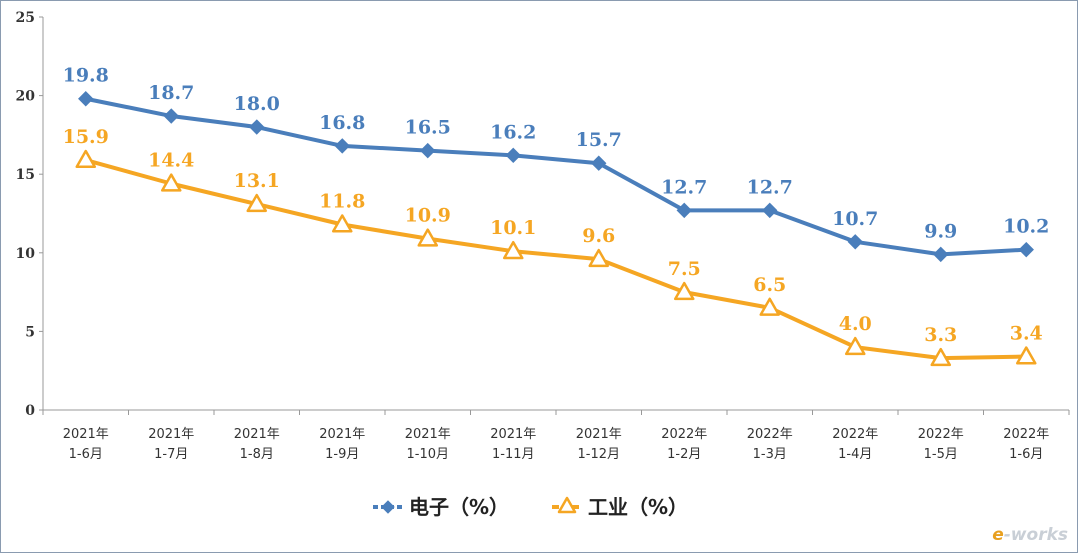 Image resolution: width=1080 pixels, height=555 pixels. What do you see at coordinates (598, 236) in the screenshot?
I see `data-label: 9.6` at bounding box center [598, 236].